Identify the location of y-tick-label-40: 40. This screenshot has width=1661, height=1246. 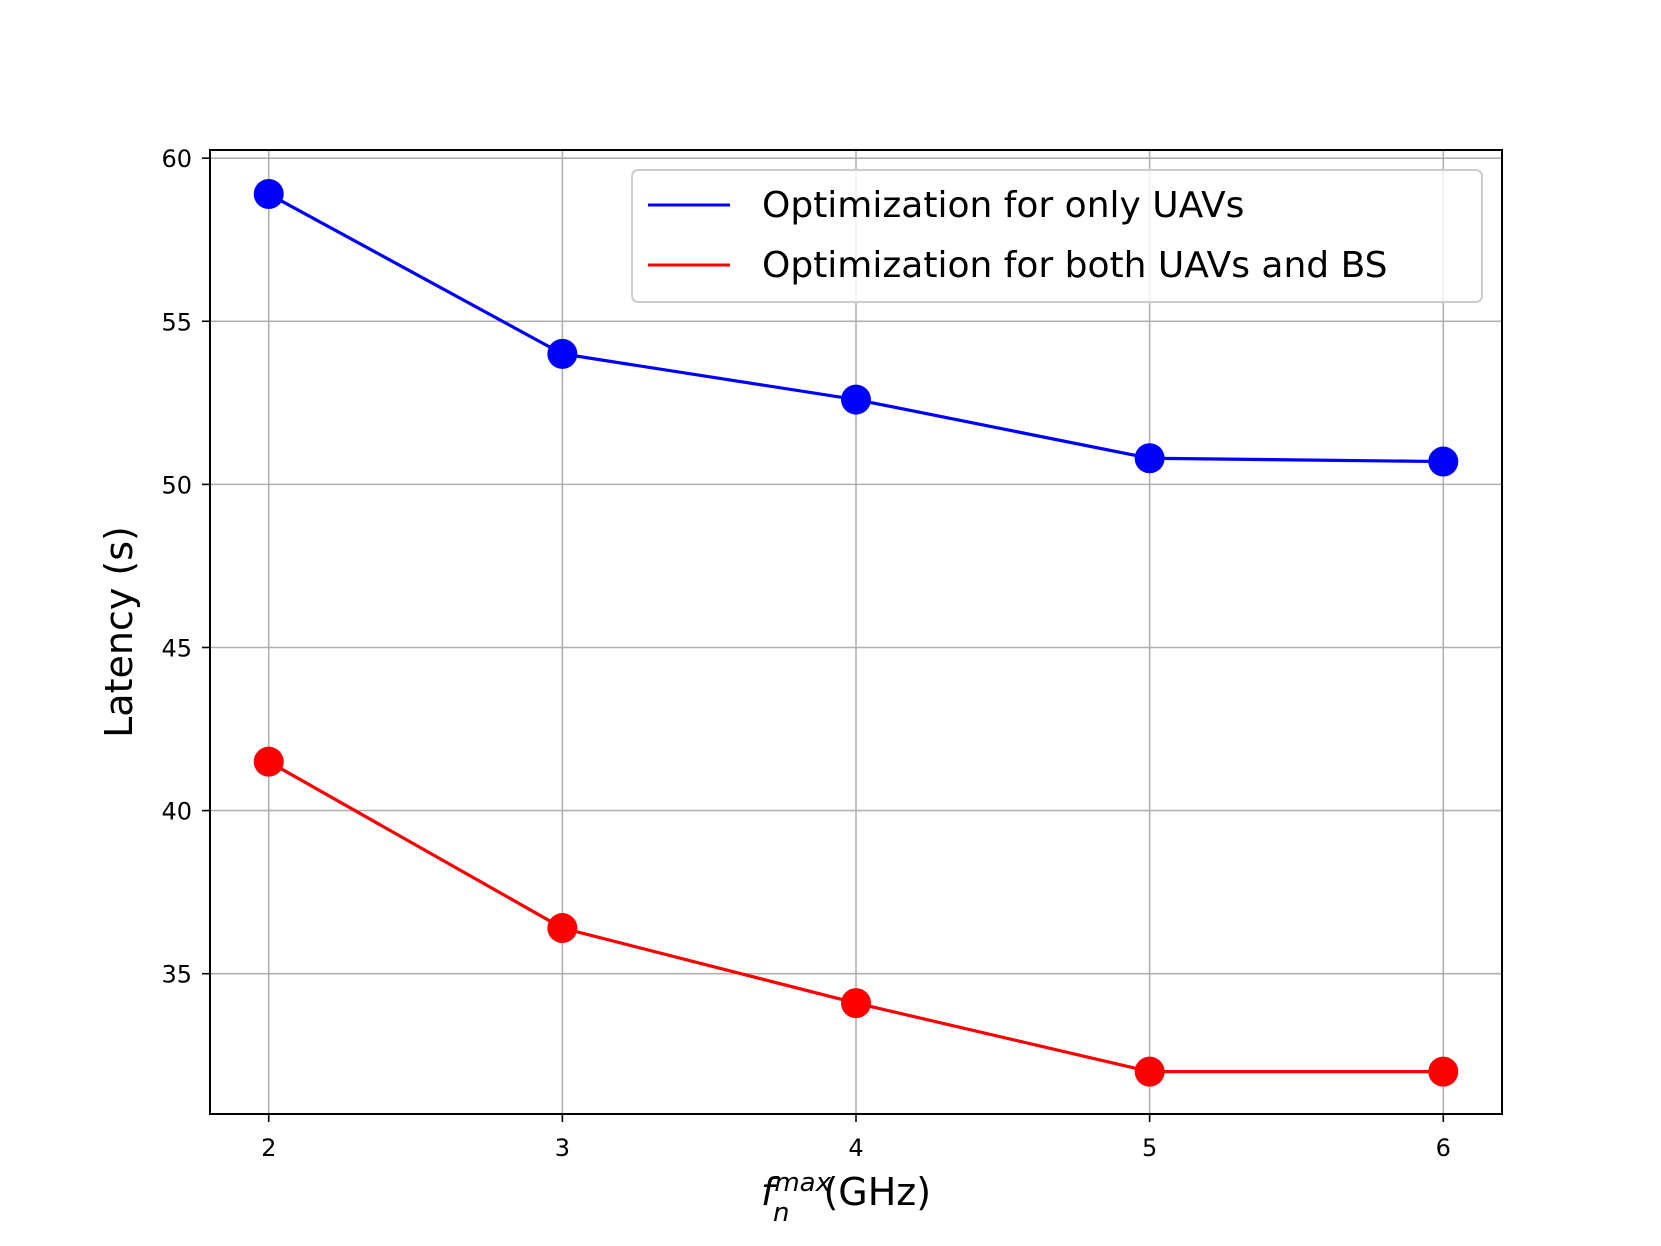
(176, 812).